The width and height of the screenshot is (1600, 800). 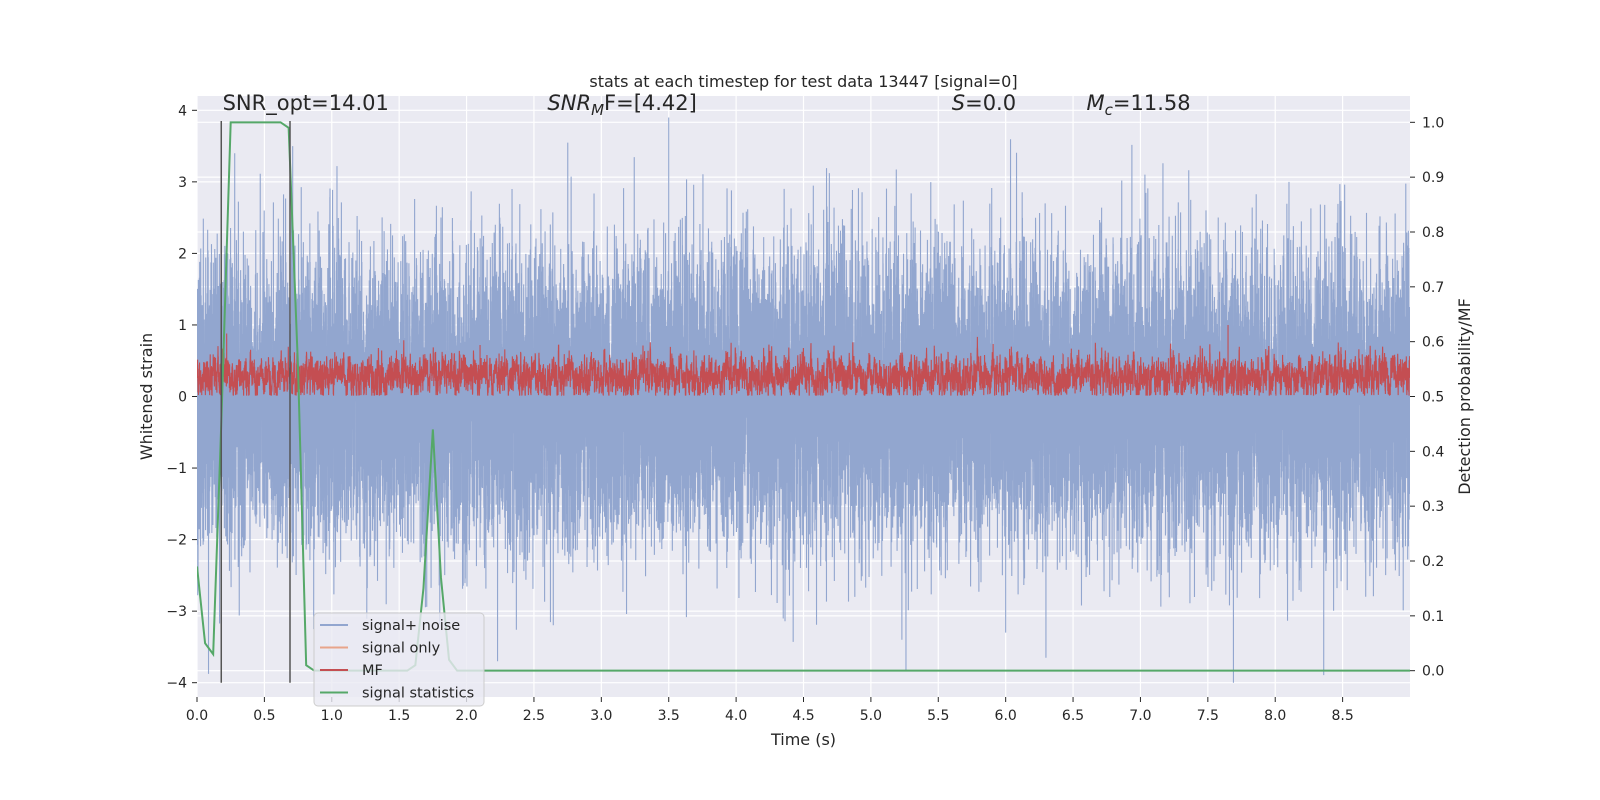 I want to click on x-tick-label: 8.0, so click(x=1275, y=716).